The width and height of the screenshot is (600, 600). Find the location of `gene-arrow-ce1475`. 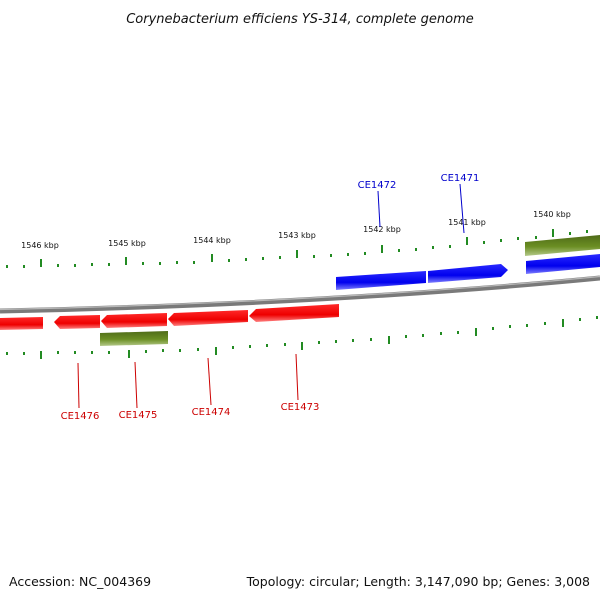

gene-arrow-ce1475 is located at coordinates (134, 320).